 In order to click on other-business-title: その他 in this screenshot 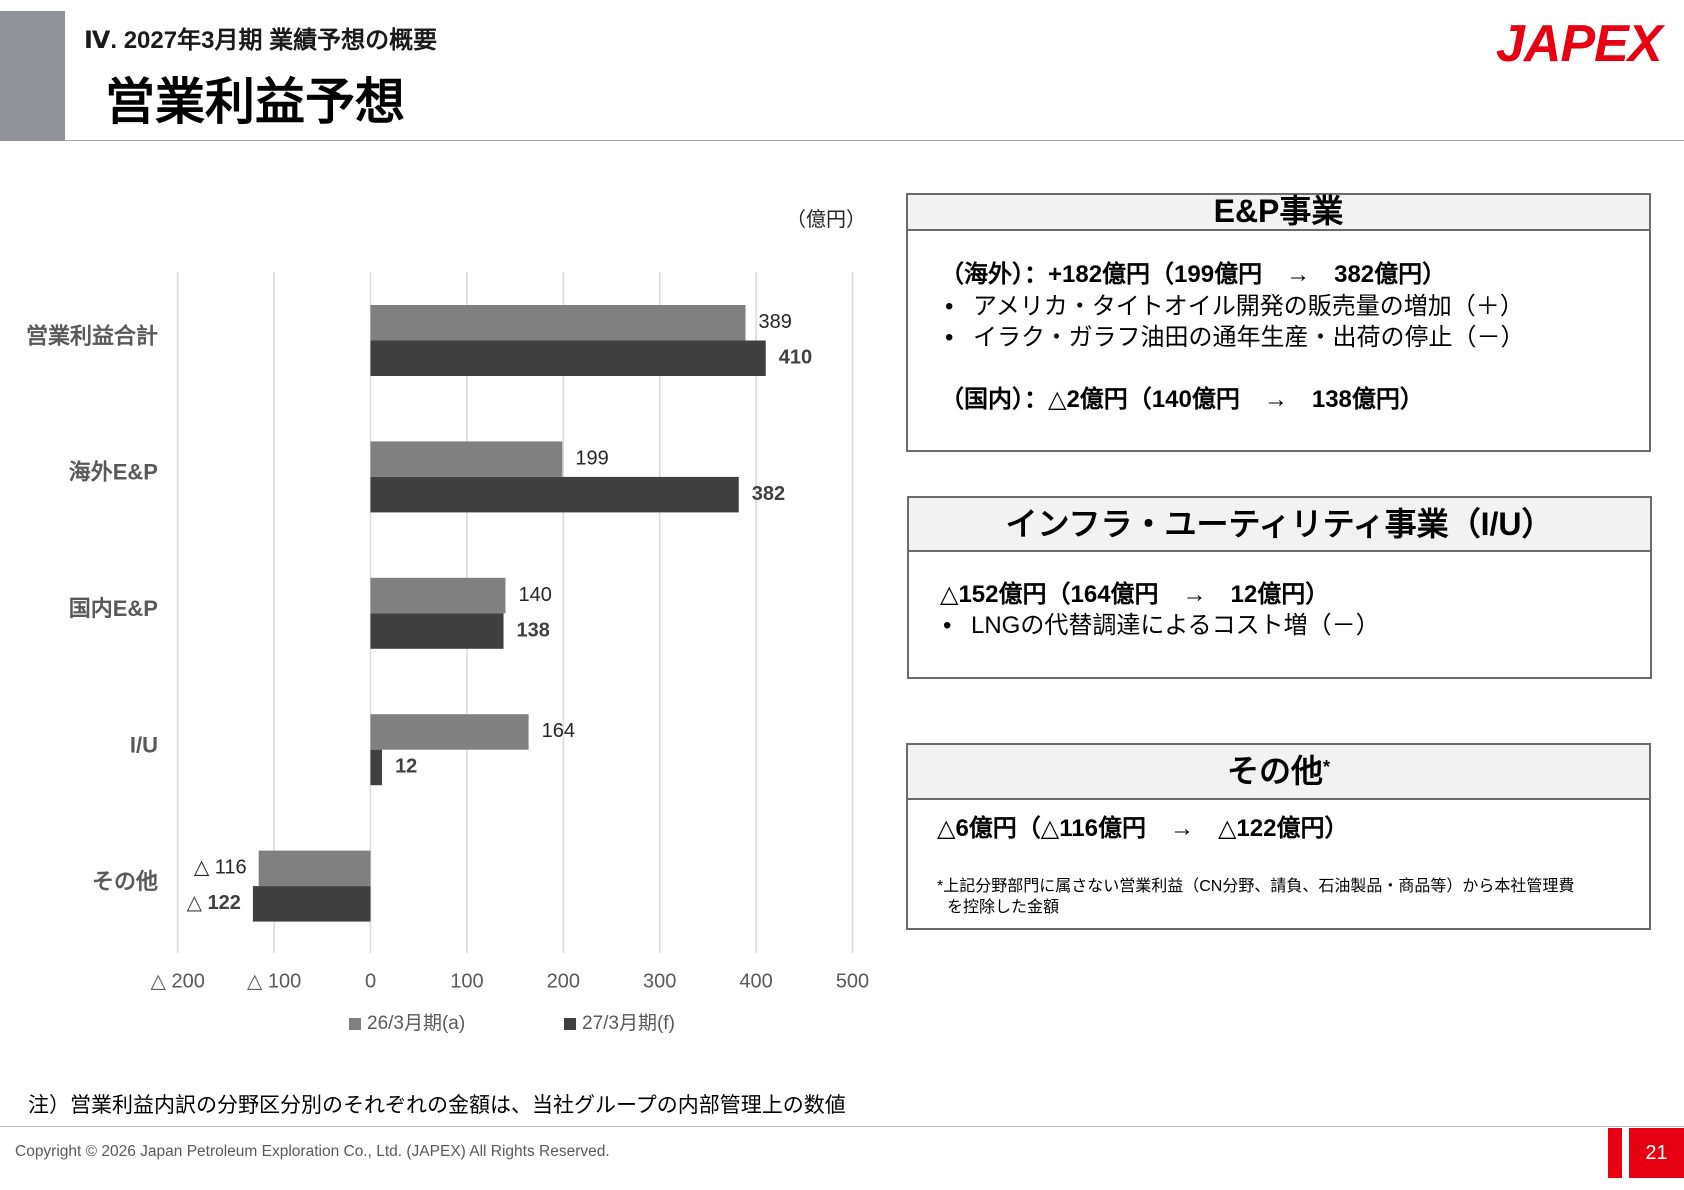, I will do `click(1274, 771)`.